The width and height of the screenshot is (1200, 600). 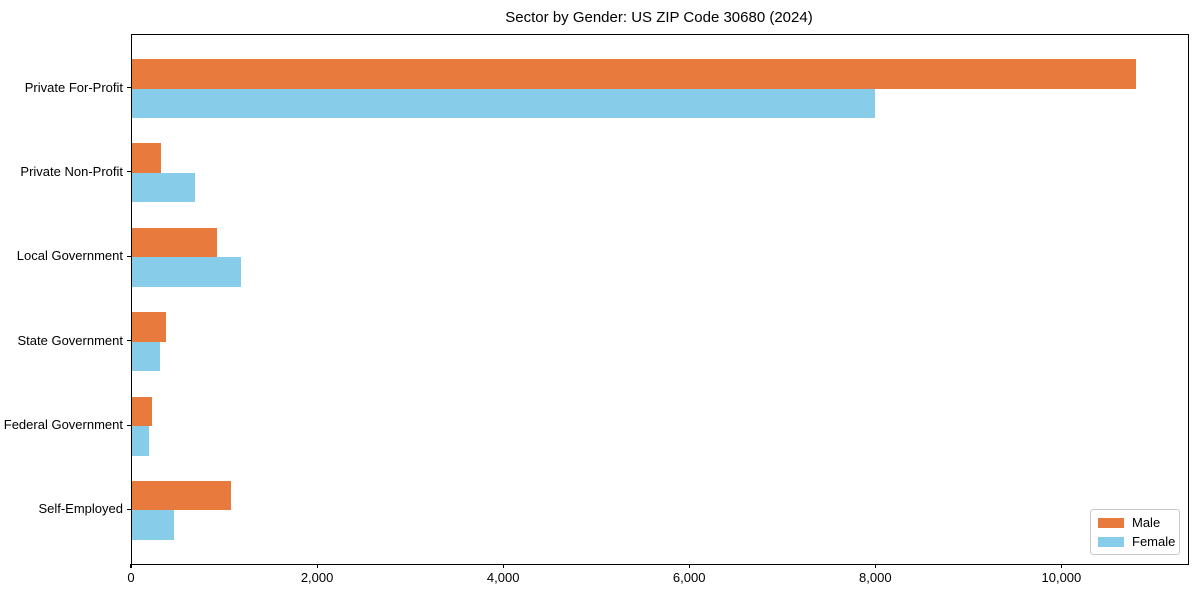 What do you see at coordinates (174, 242) in the screenshot?
I see `bar-male-local-government` at bounding box center [174, 242].